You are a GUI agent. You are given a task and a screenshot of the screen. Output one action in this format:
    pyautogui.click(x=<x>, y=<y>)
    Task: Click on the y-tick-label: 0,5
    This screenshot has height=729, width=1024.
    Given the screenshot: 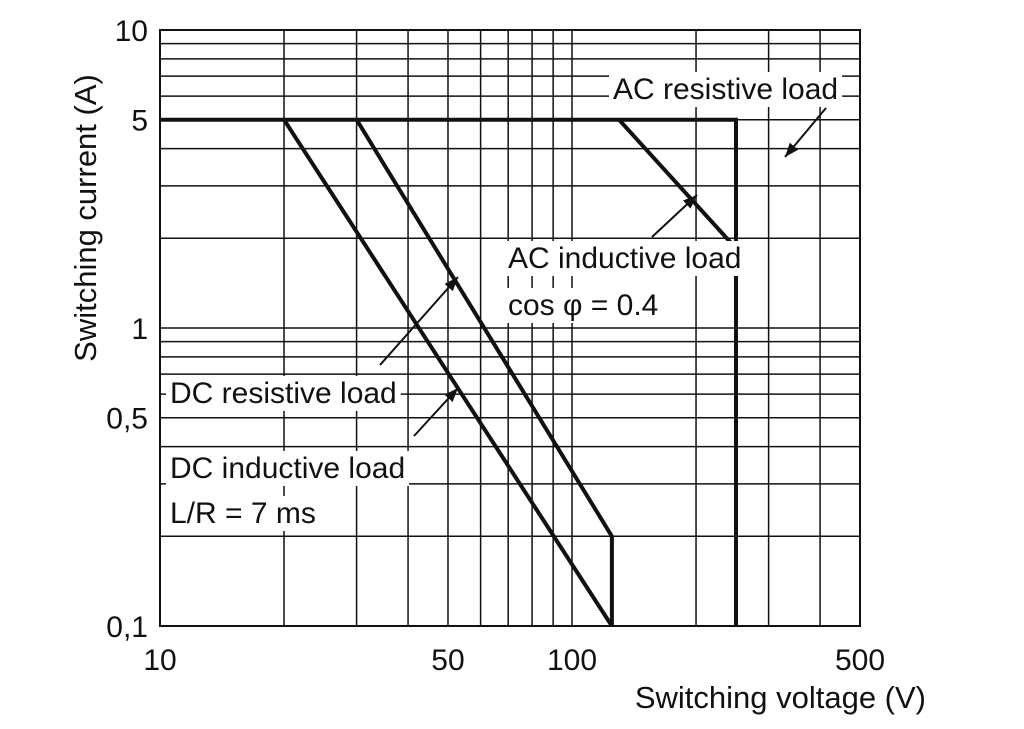 What is the action you would take?
    pyautogui.click(x=127, y=419)
    